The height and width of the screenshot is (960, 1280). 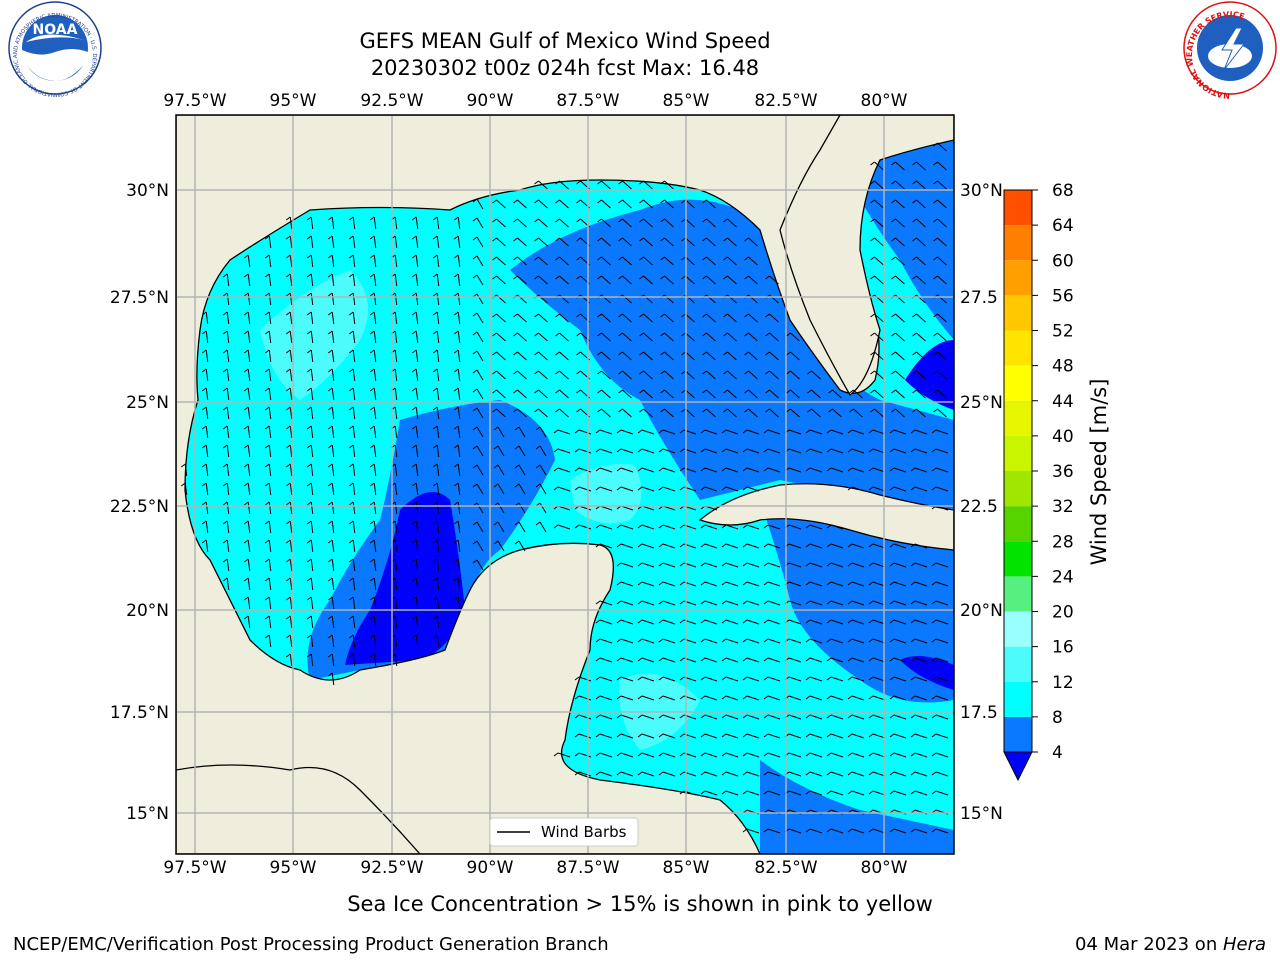 What do you see at coordinates (147, 611) in the screenshot?
I see `lat-label-left: 20°N` at bounding box center [147, 611].